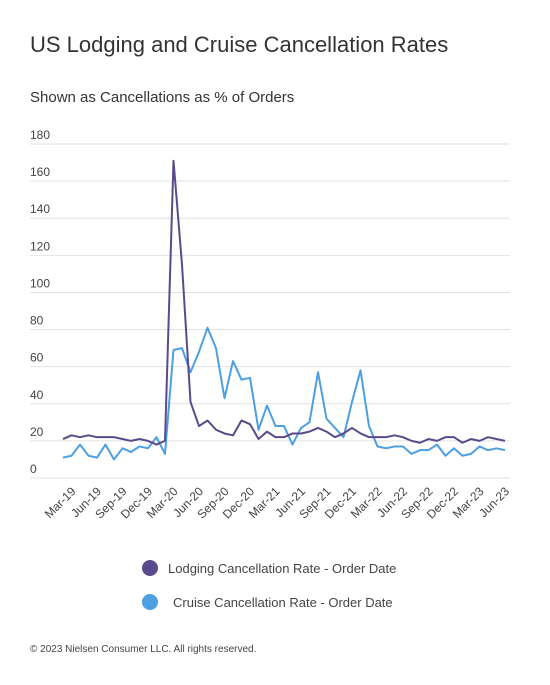  What do you see at coordinates (37, 395) in the screenshot?
I see `y-tick-label: 40` at bounding box center [37, 395].